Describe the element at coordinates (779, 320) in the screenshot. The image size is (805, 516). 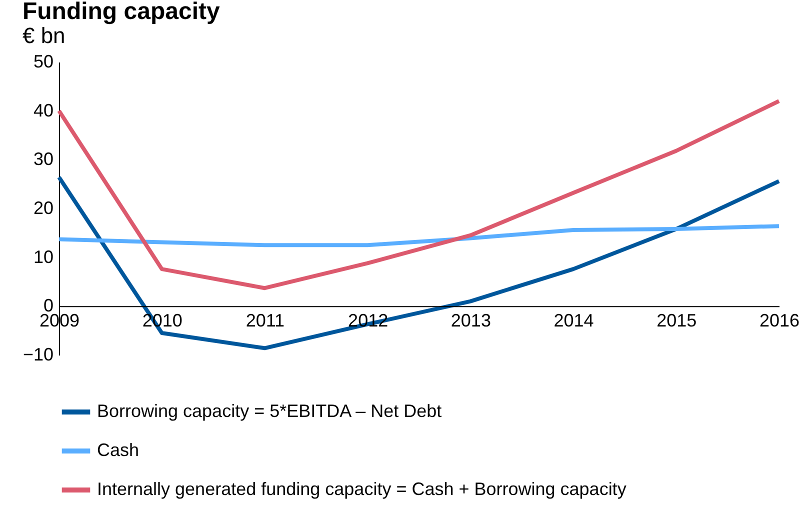
I see `x-tick-label: 2016` at that location.